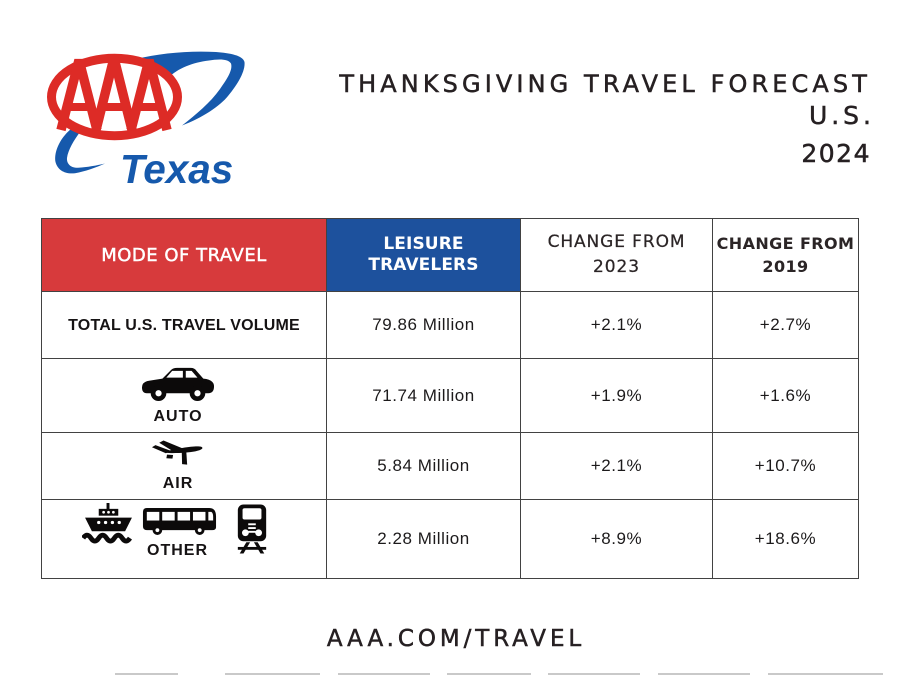  What do you see at coordinates (184, 538) in the screenshot?
I see `row-other-mode-cell: OTHER` at bounding box center [184, 538].